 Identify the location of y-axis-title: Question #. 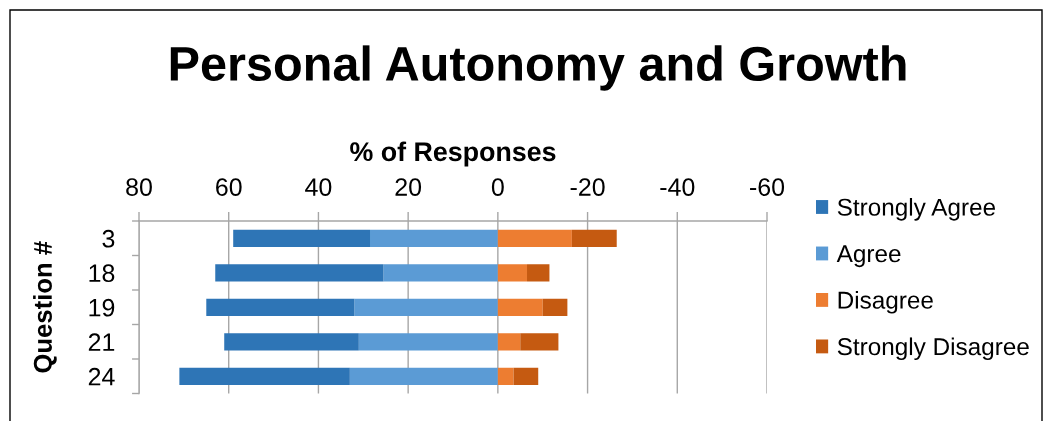
(45, 307).